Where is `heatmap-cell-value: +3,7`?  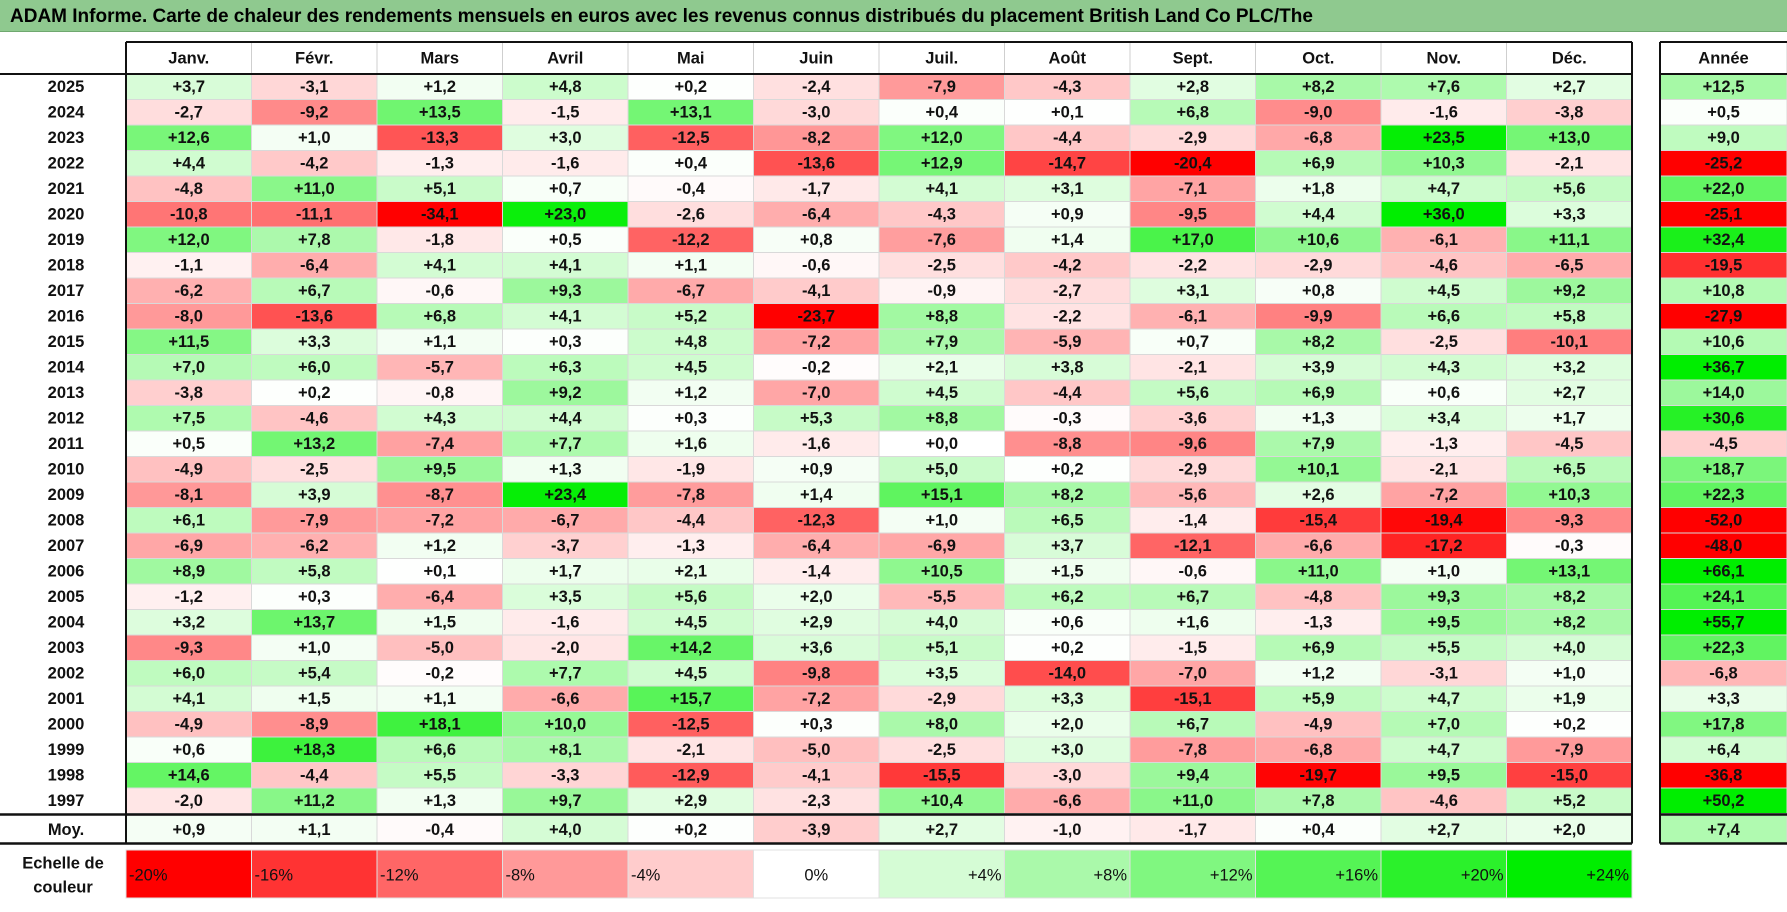 heatmap-cell-value: +3,7 is located at coordinates (188, 87).